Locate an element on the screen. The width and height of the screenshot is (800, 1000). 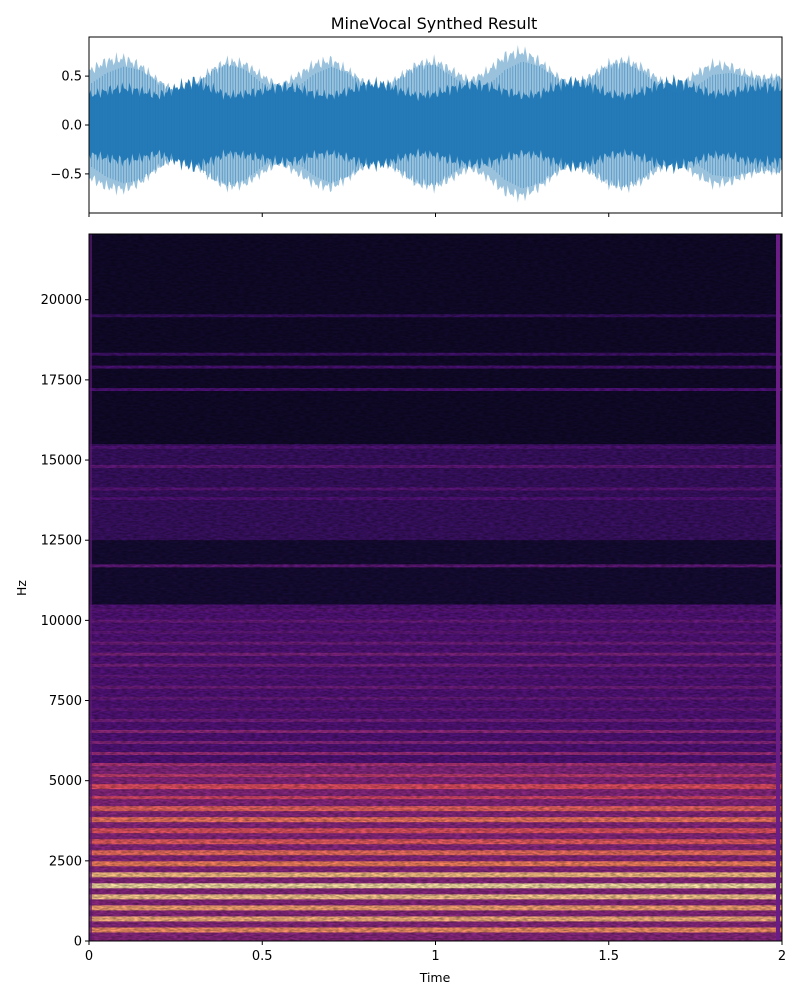
spectrogram-x-ticks: 0 0.5 1 1.5 2 is located at coordinates (435, 952).